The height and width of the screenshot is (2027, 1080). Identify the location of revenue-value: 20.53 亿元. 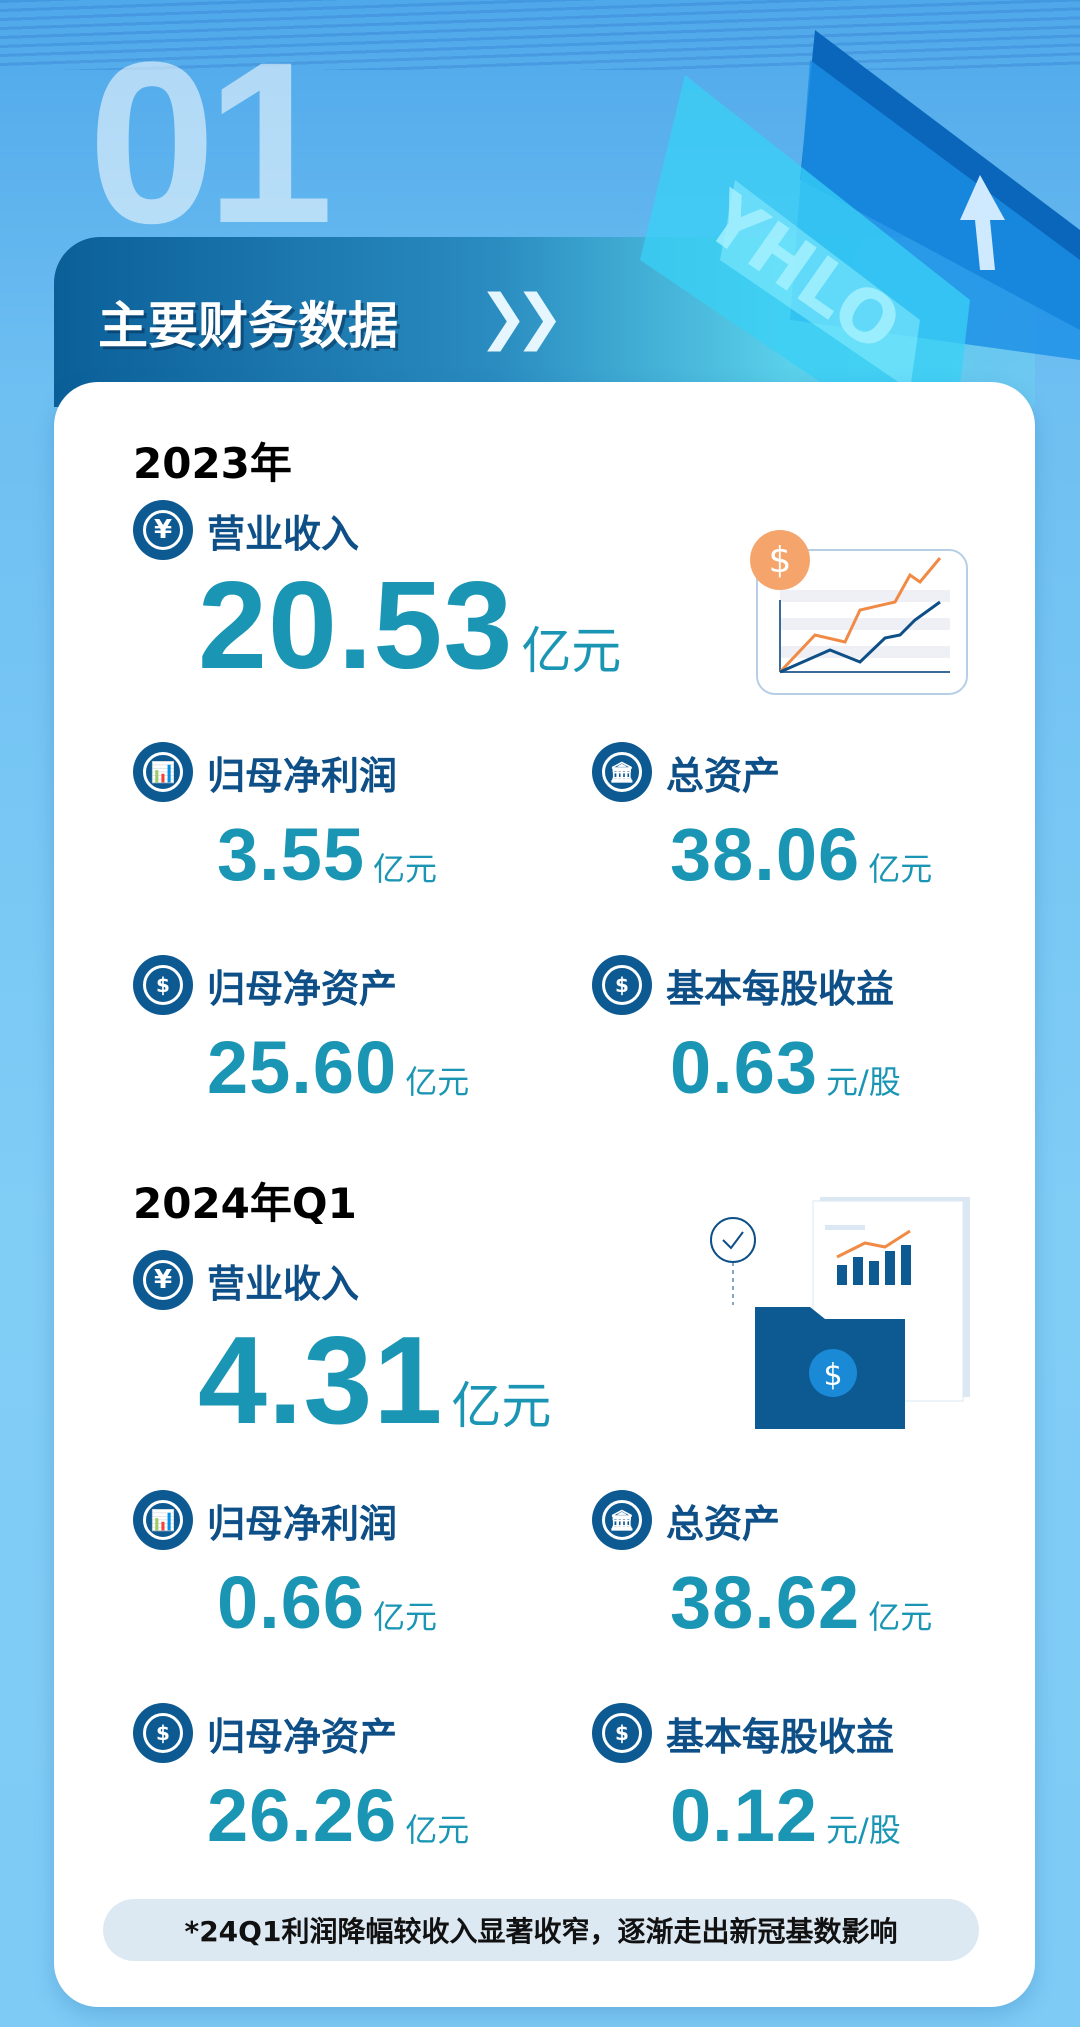
(410, 626).